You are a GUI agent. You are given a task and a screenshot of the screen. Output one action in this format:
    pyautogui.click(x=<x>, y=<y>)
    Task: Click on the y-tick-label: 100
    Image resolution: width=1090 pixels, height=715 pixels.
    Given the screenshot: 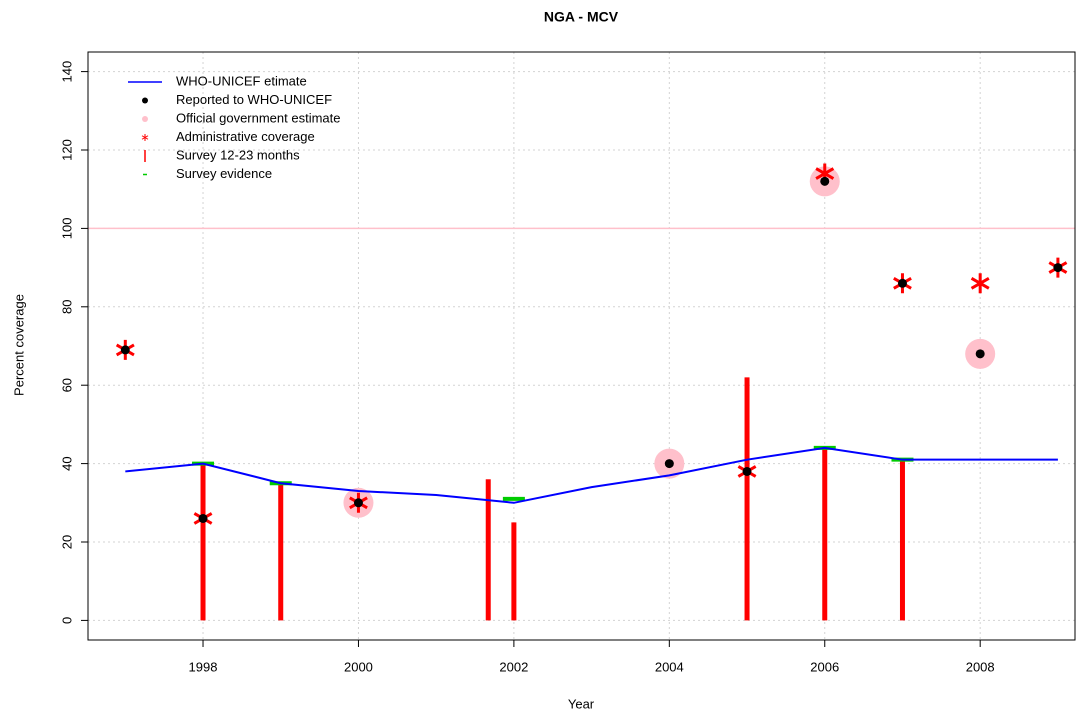 What is the action you would take?
    pyautogui.click(x=66, y=229)
    